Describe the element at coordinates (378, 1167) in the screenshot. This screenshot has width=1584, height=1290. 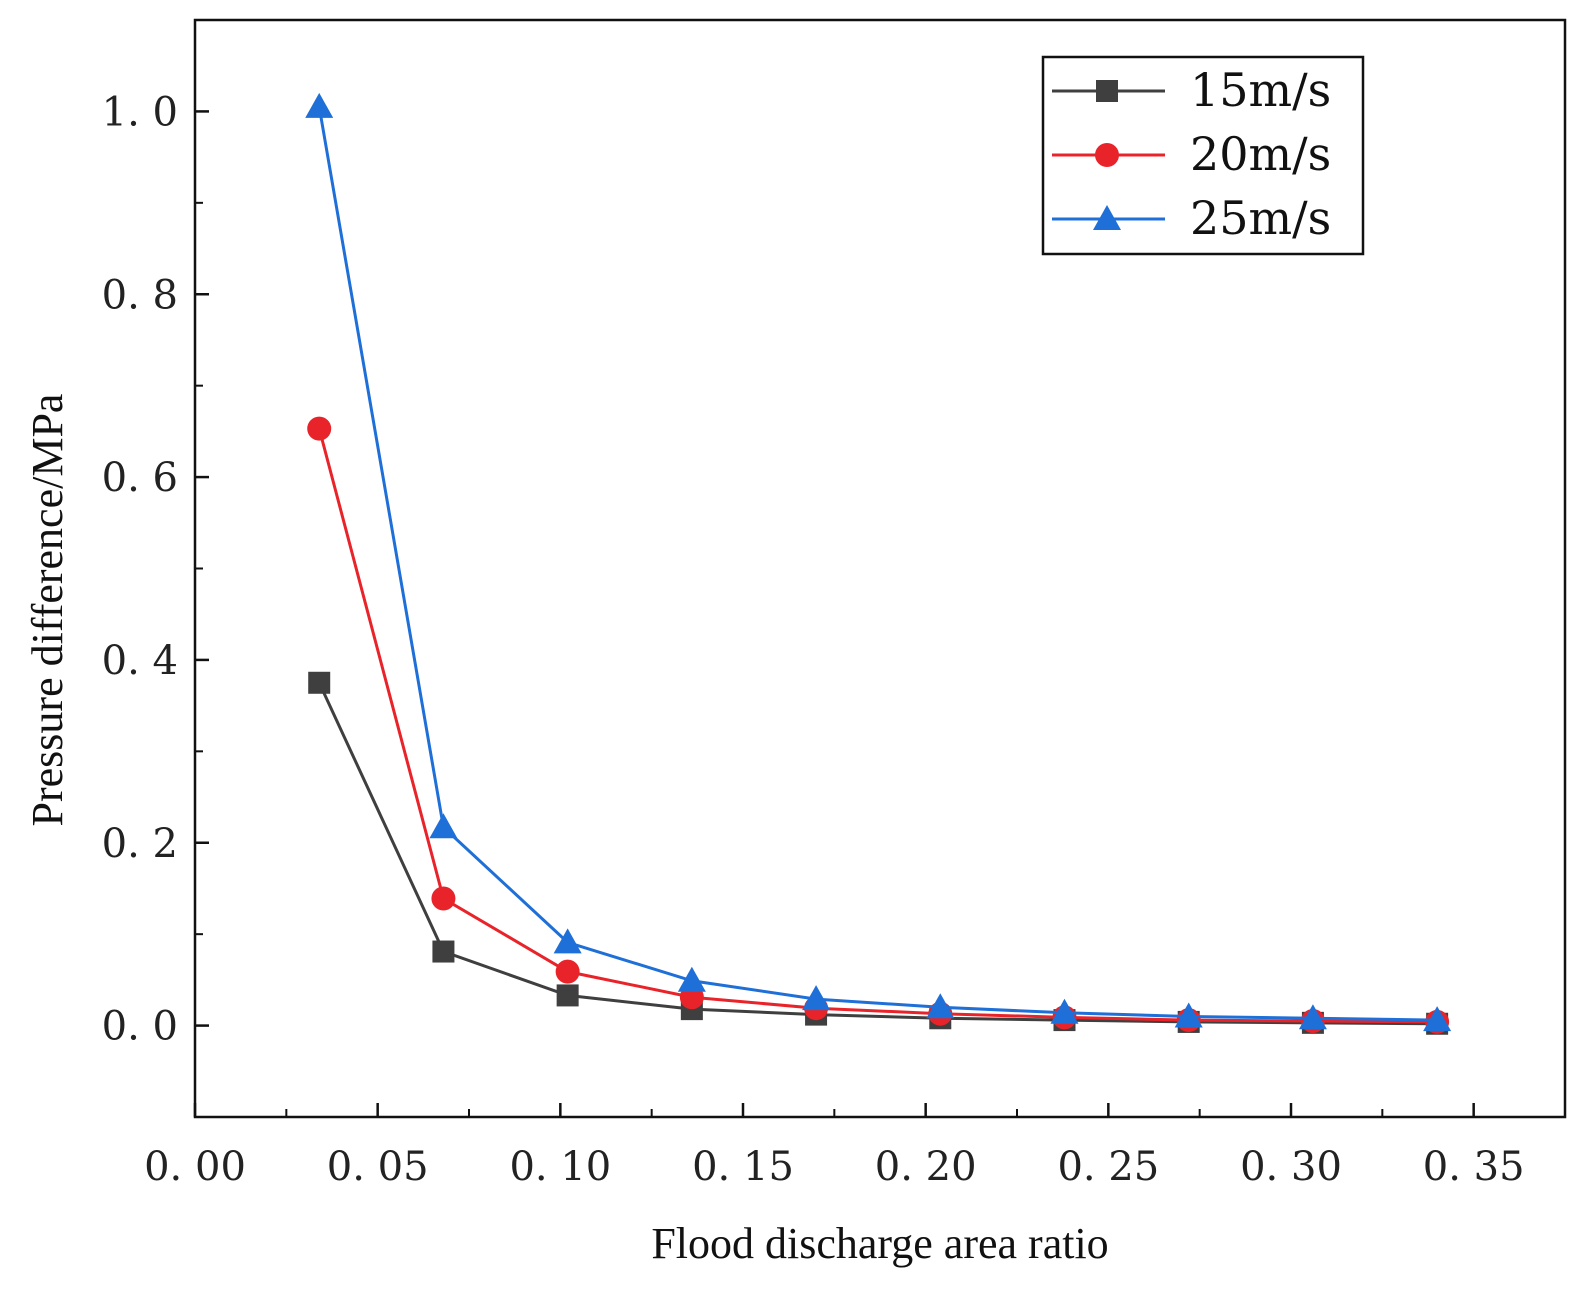
I see `x-tick-label: 0. 05` at that location.